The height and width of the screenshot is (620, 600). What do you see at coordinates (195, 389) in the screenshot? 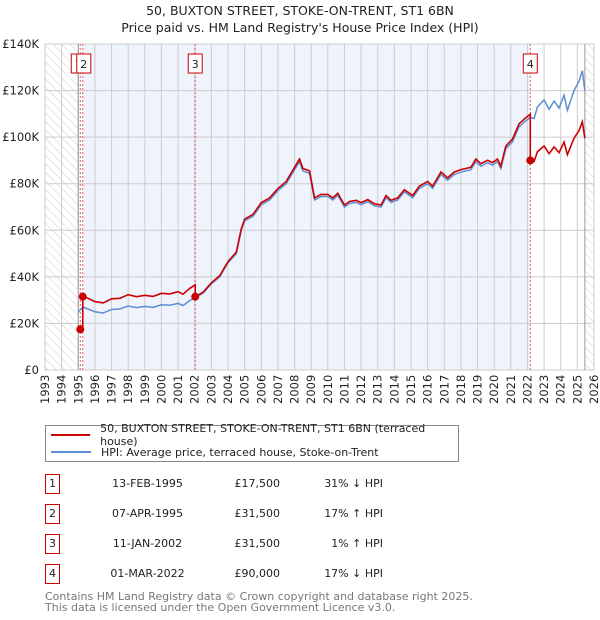
I see `x-tick-label: 2002` at bounding box center [195, 389].